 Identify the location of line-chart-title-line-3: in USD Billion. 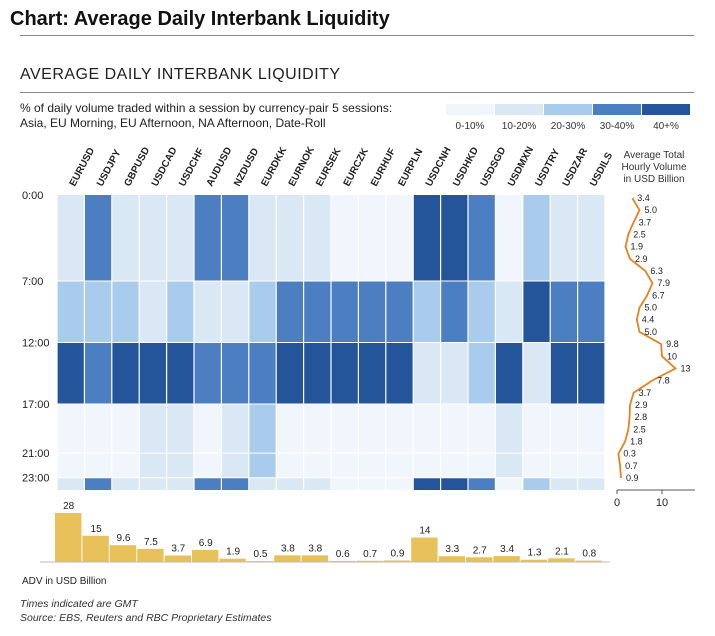
(653, 179).